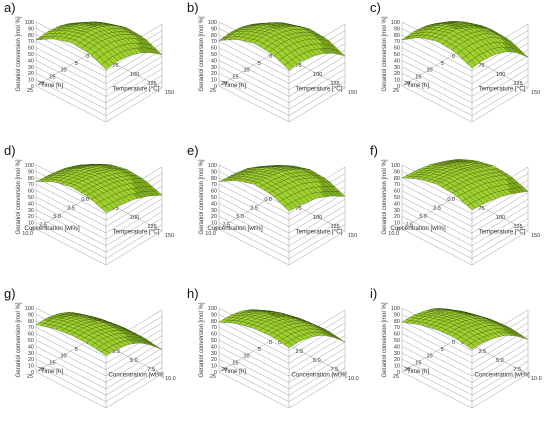 The image size is (550, 430). What do you see at coordinates (451, 200) in the screenshot?
I see `y-tick-label: 0.0` at bounding box center [451, 200].